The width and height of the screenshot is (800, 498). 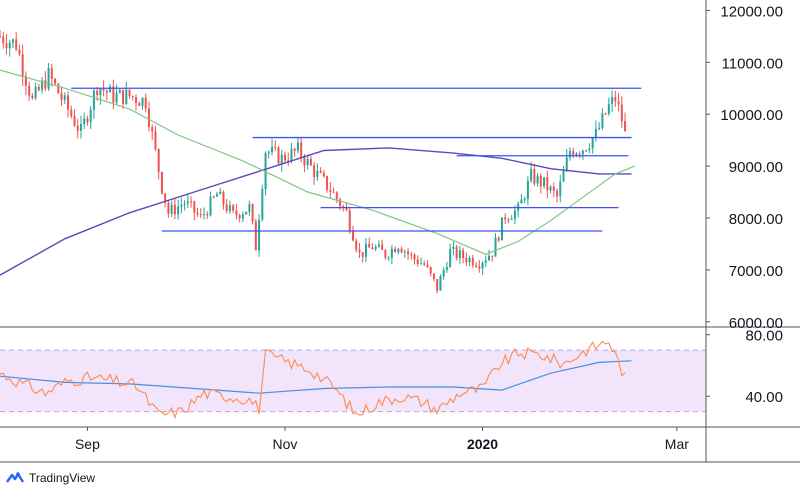 I want to click on time-tick-label: 2020, so click(x=482, y=444).